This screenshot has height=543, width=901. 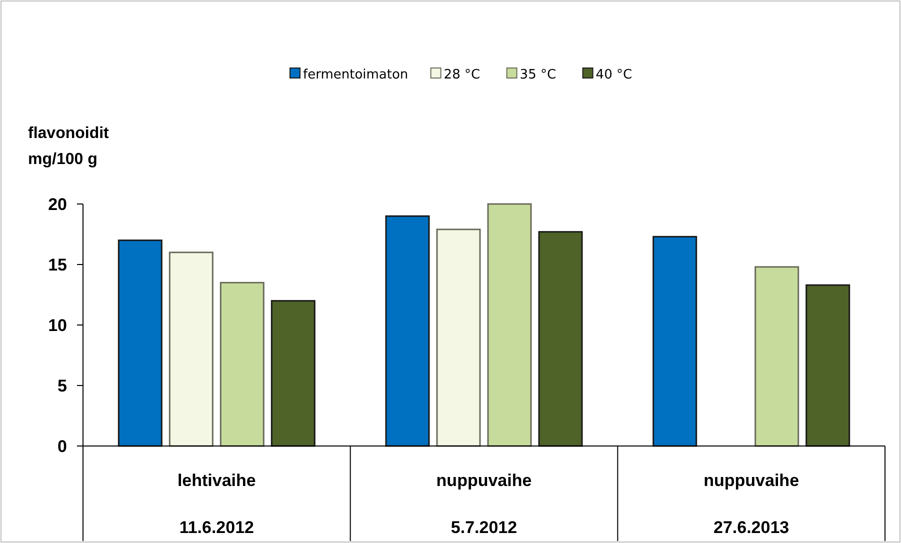 I want to click on y-tick-label: 0, so click(x=62, y=446).